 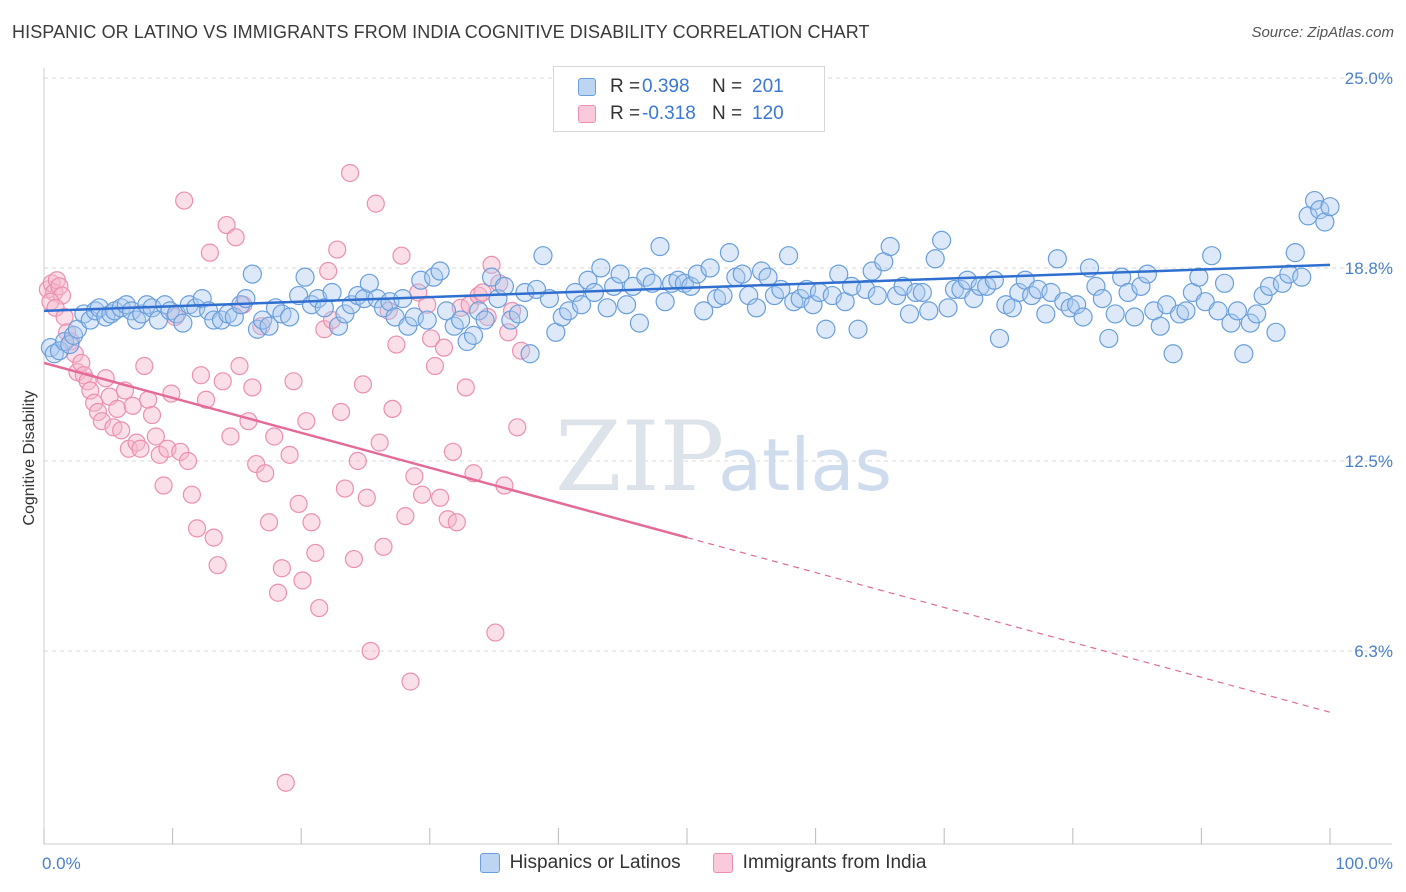 I want to click on legend-row-hispanic: R = 0.398 N = 201, so click(x=681, y=87).